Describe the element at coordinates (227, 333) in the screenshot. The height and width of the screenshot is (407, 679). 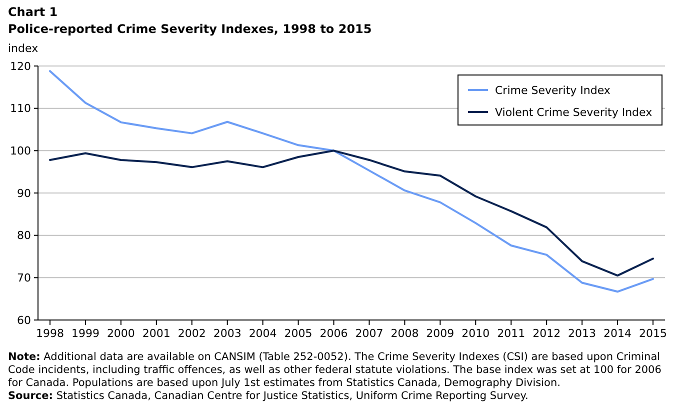
I see `x-tick-label: 2003` at that location.